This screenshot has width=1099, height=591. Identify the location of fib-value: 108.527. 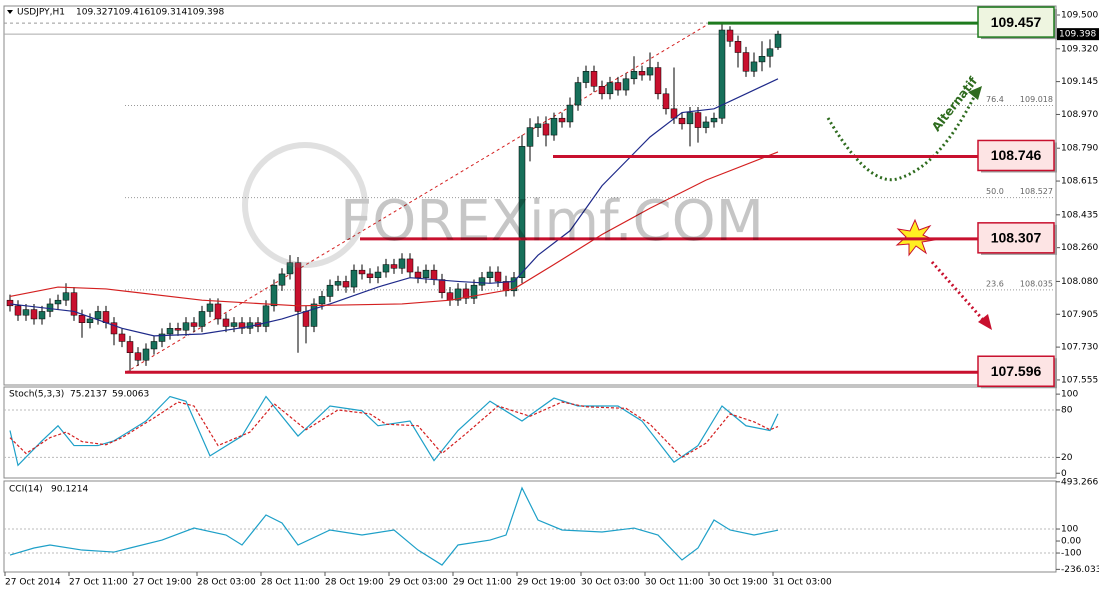
(1036, 191).